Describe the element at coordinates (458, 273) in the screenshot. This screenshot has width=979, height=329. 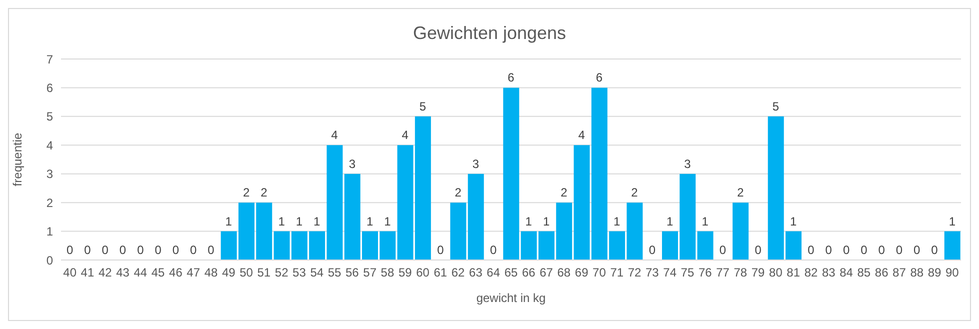
I see `x-tick-label: 62` at that location.